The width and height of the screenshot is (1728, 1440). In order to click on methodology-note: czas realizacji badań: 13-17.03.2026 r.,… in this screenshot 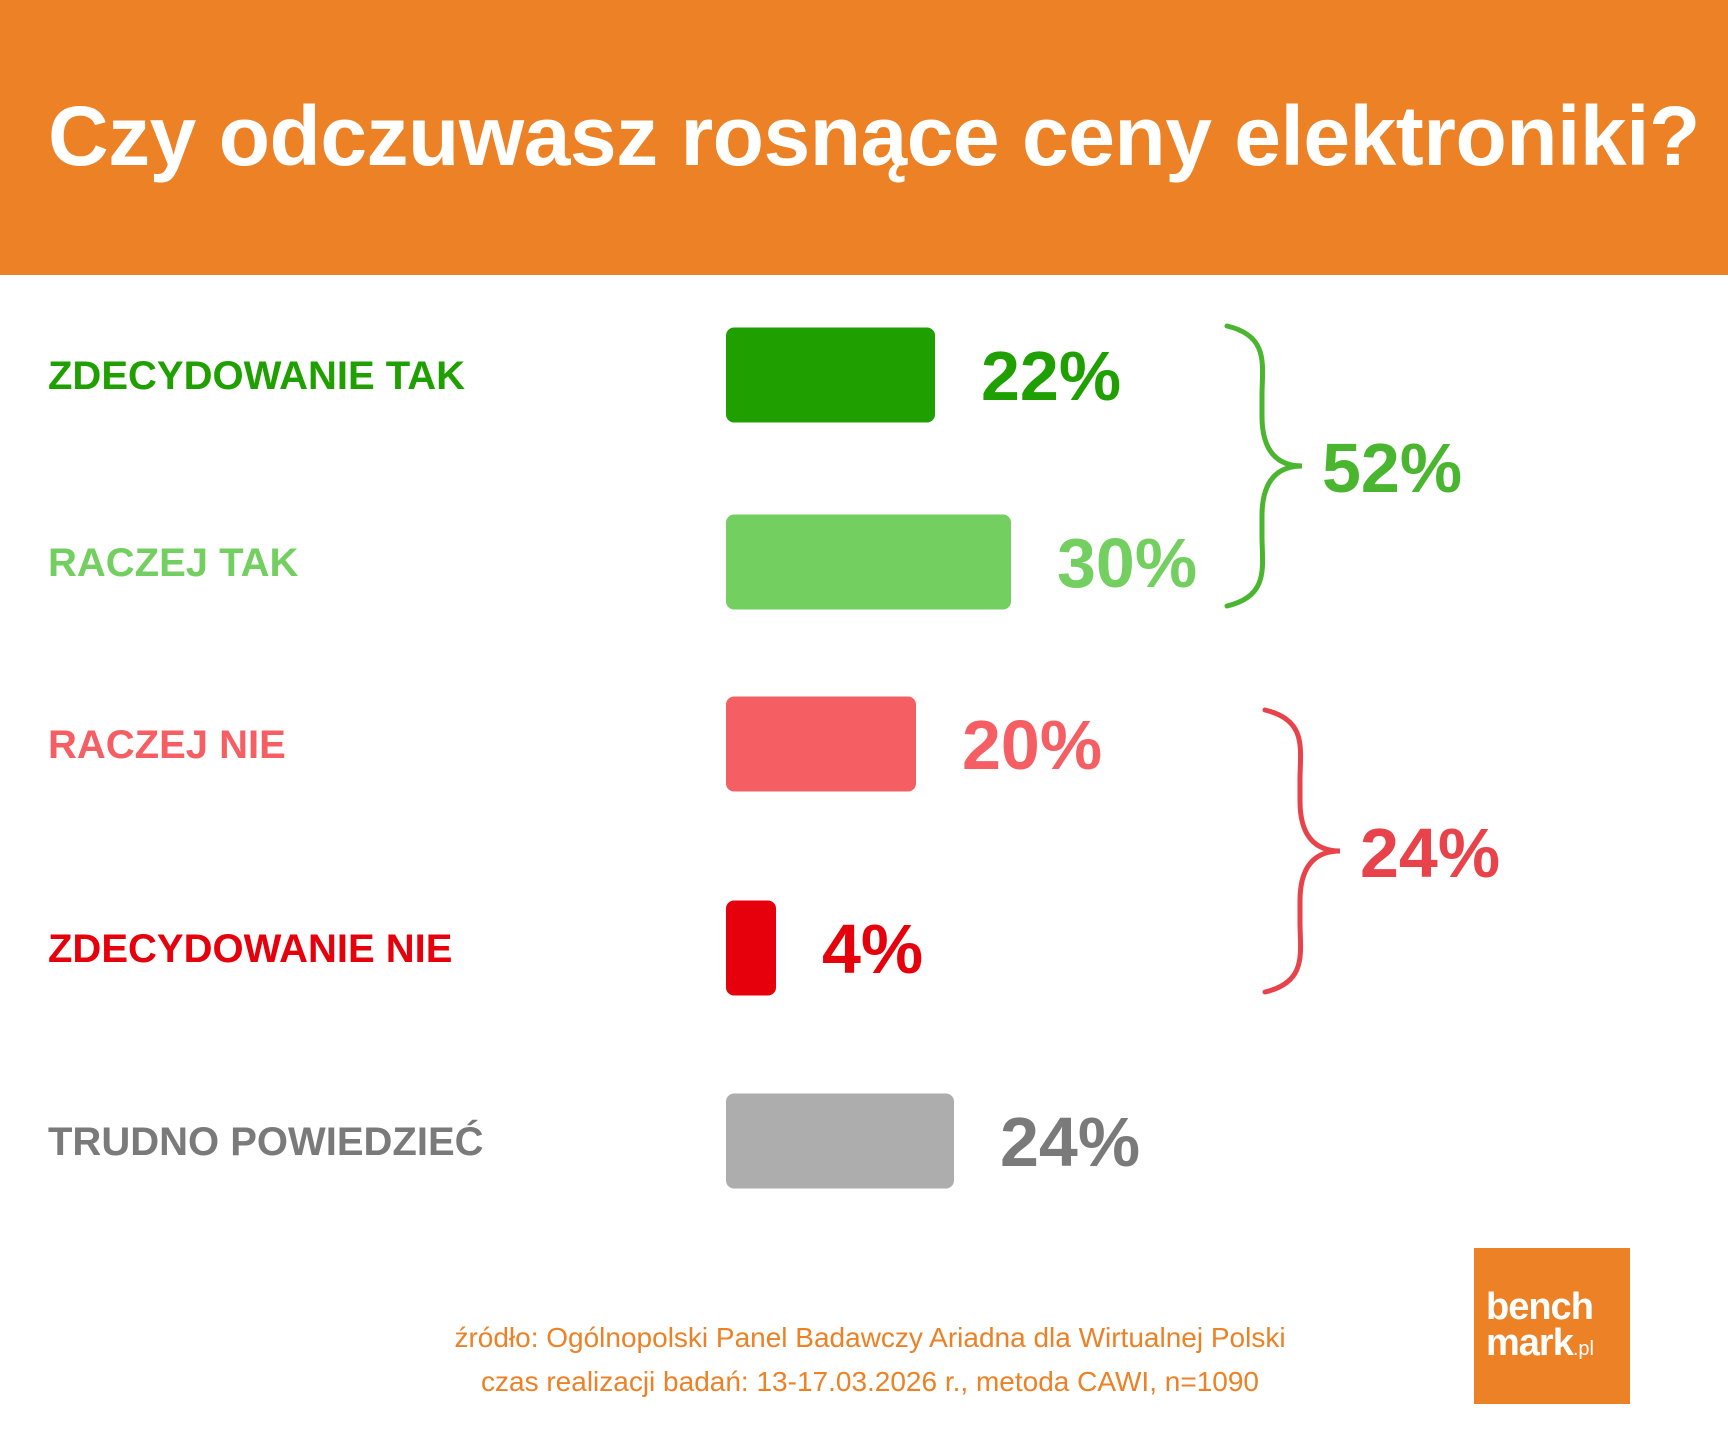, I will do `click(870, 1381)`.